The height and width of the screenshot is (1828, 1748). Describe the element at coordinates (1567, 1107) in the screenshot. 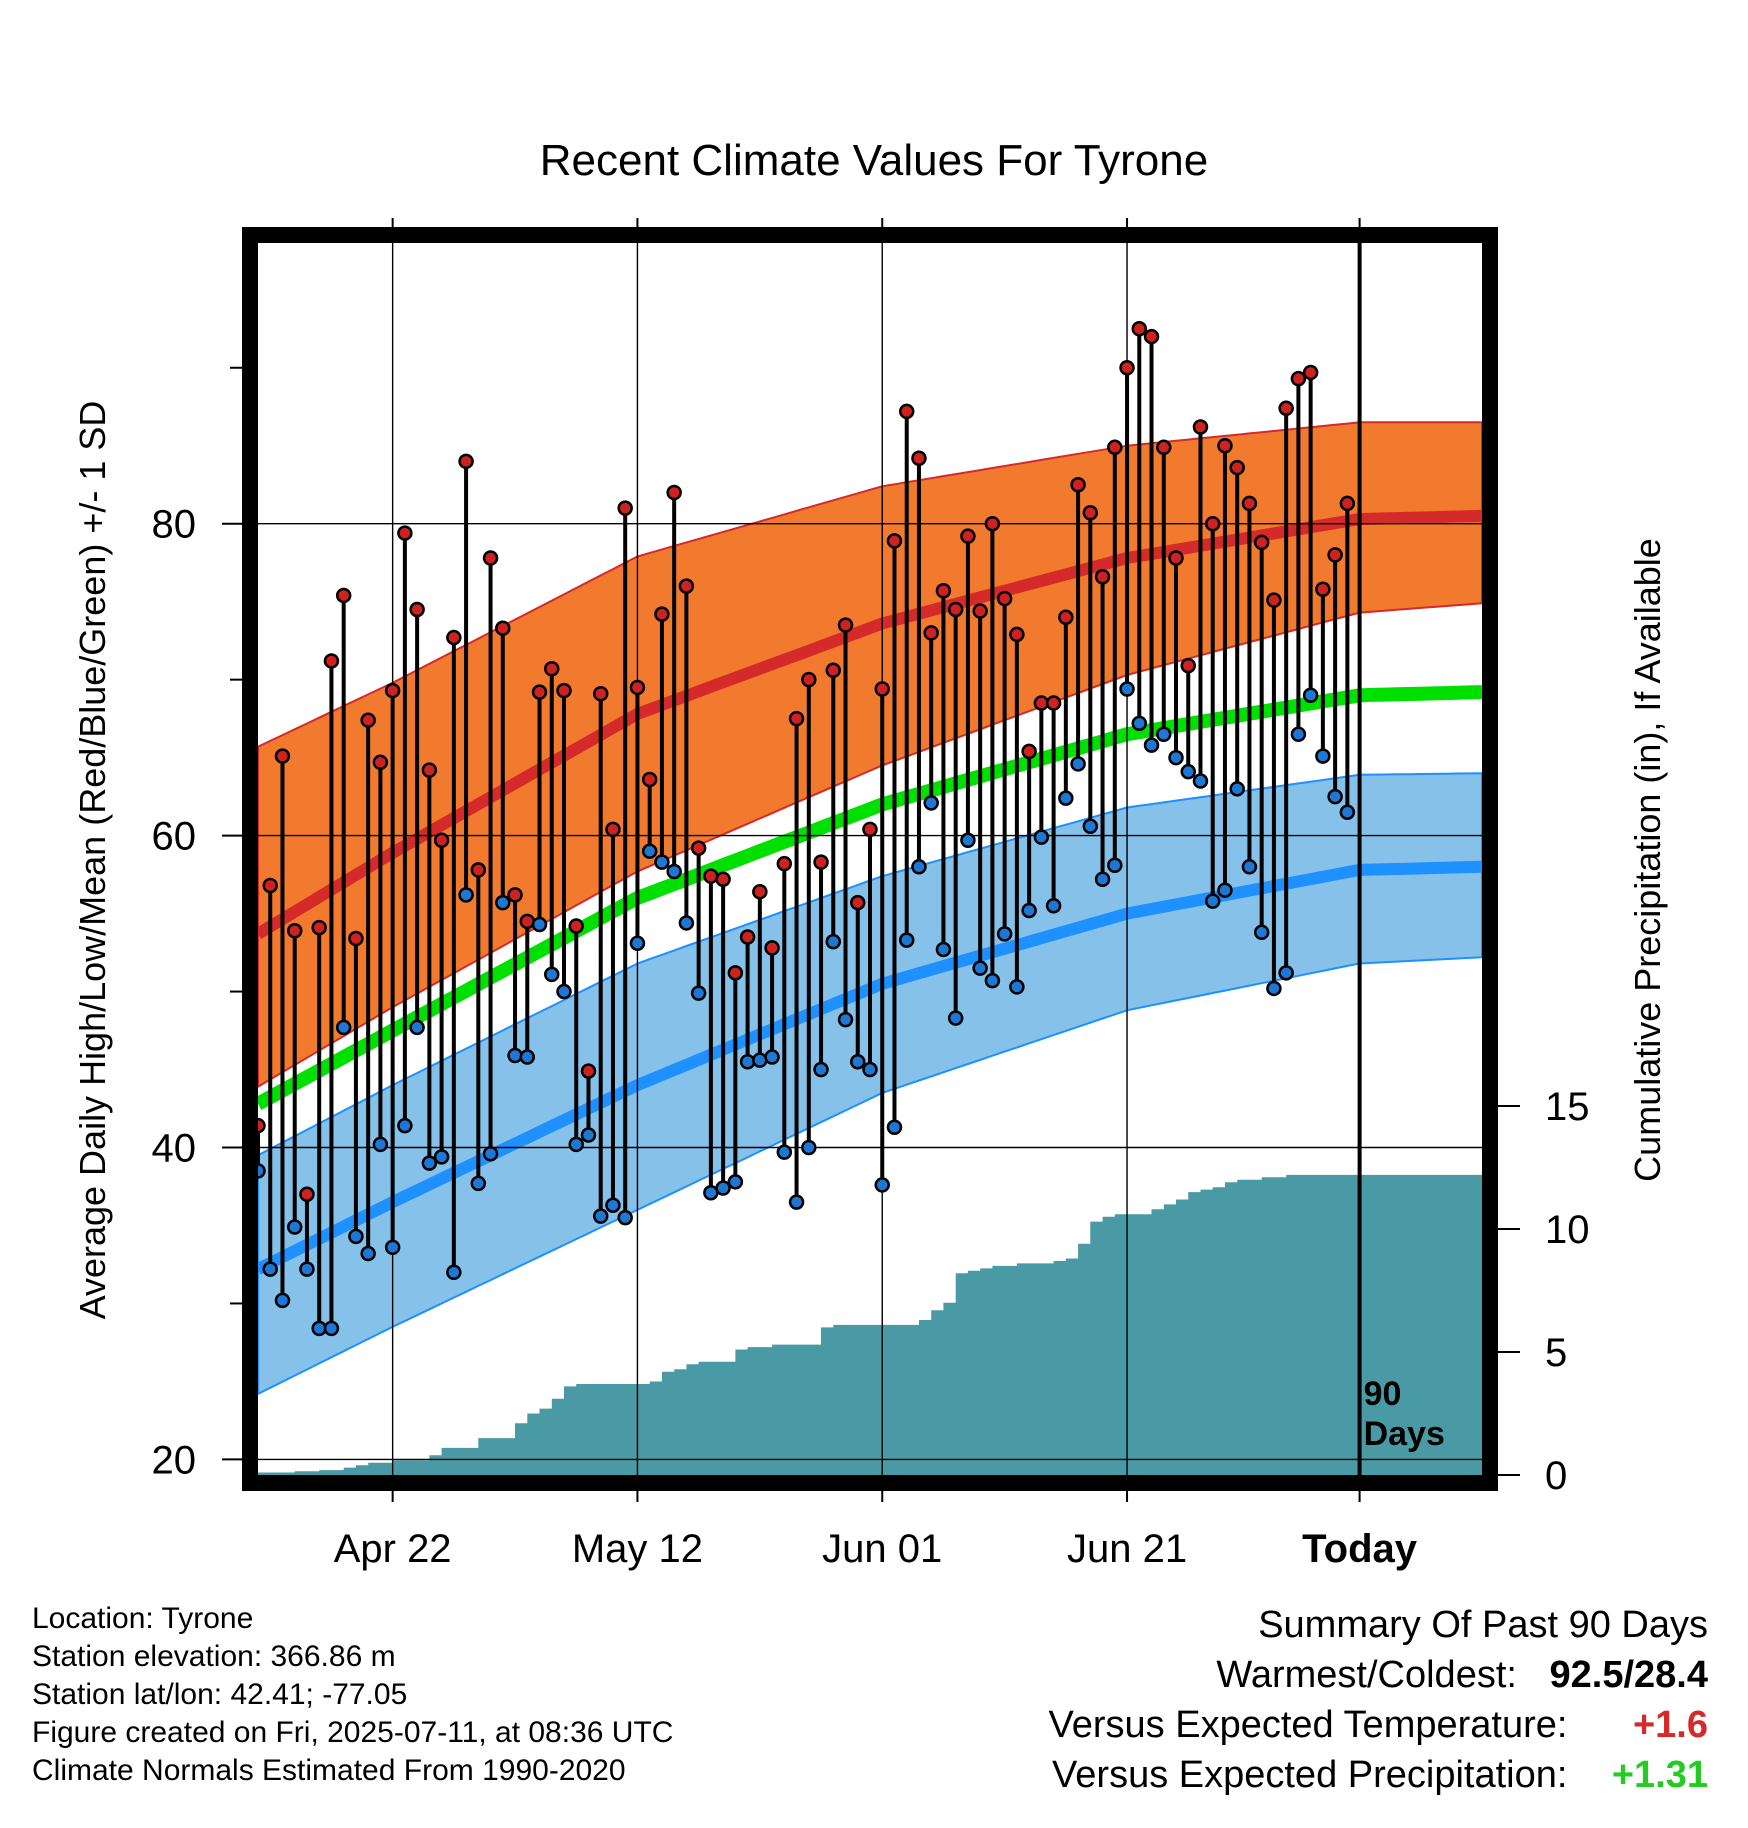

I see `y2-tick-label: 15` at that location.